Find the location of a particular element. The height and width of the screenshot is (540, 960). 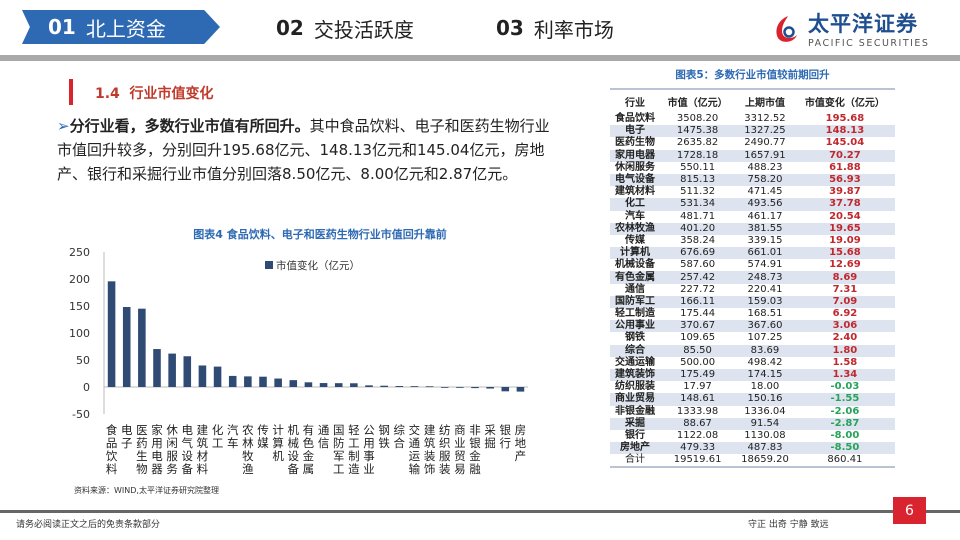

y-tick-label: 250 is located at coordinates (79, 252).